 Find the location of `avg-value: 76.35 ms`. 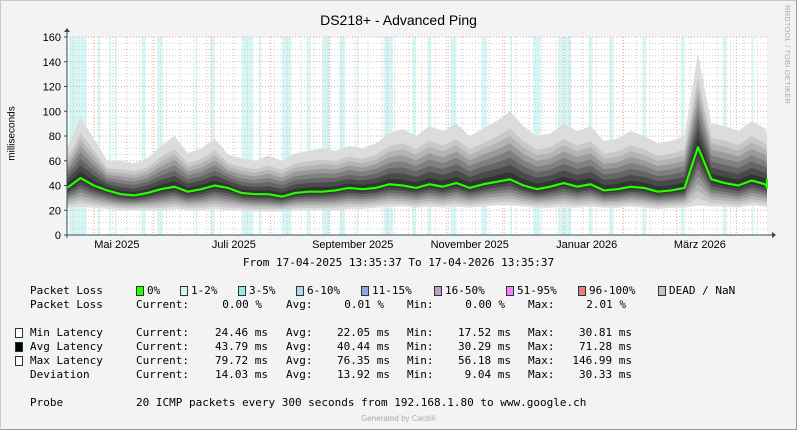

avg-value: 76.35 ms is located at coordinates (363, 360).